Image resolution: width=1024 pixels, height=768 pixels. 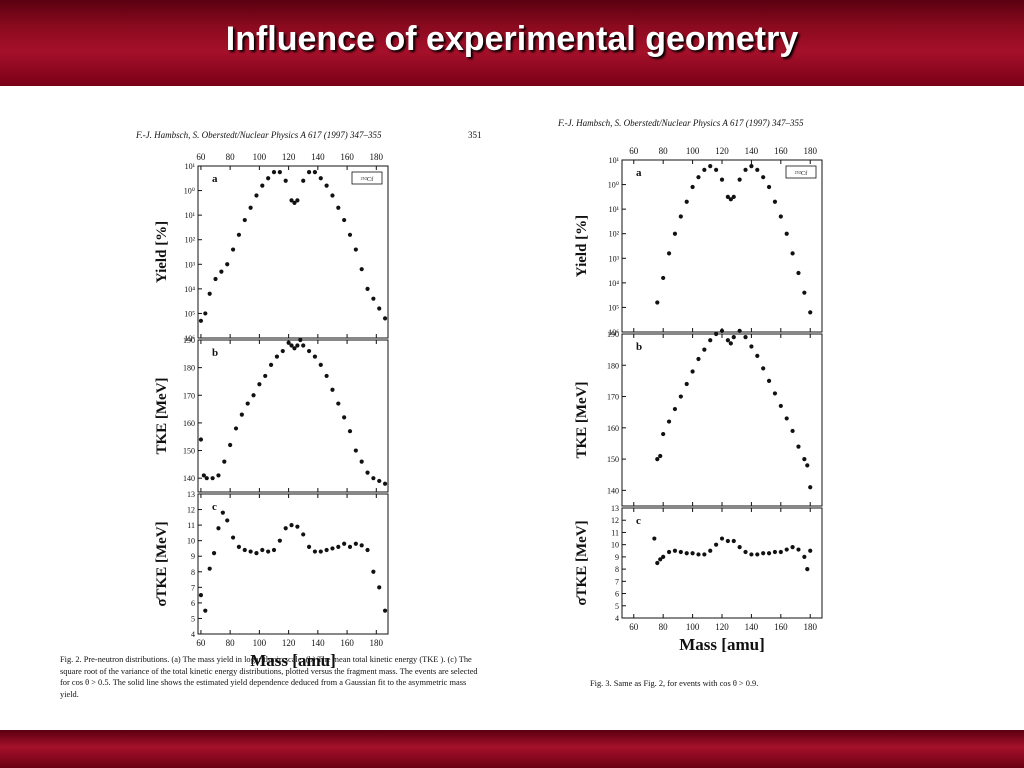 I want to click on x-tick-label-top: 160, so click(x=781, y=151).